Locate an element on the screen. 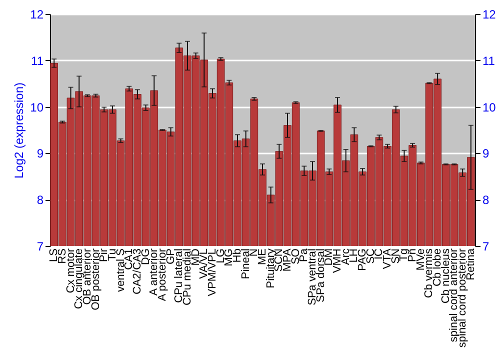 This screenshot has height=350, width=500. y-tick-label: 11 is located at coordinates (37, 61).